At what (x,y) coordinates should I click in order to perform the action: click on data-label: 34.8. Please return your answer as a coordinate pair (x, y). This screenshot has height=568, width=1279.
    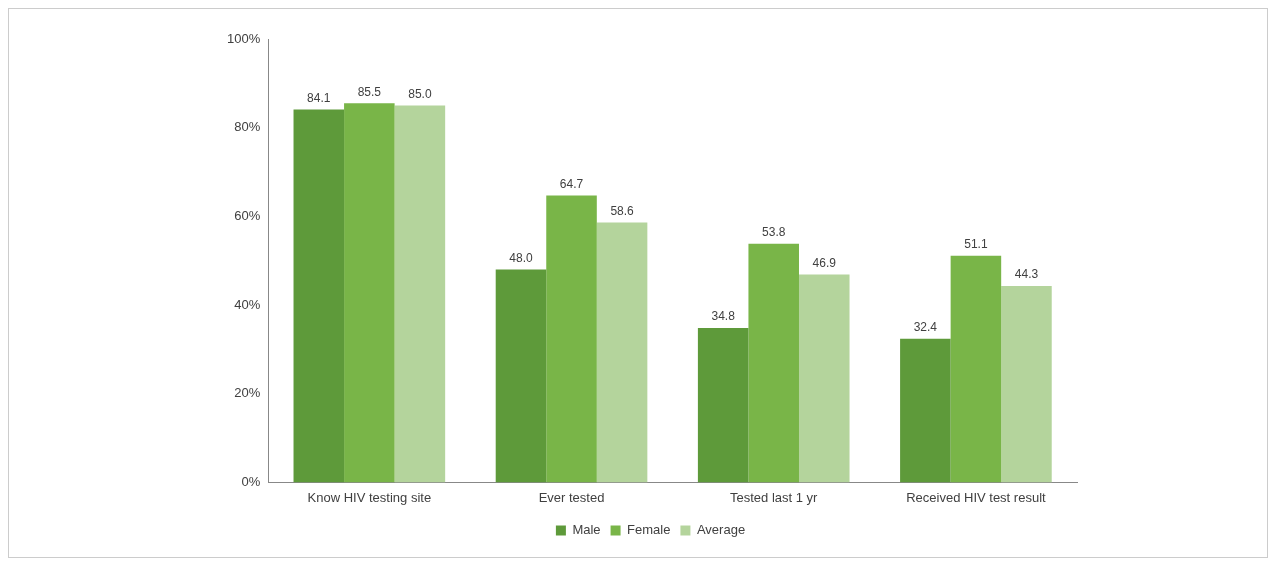
    Looking at the image, I should click on (723, 316).